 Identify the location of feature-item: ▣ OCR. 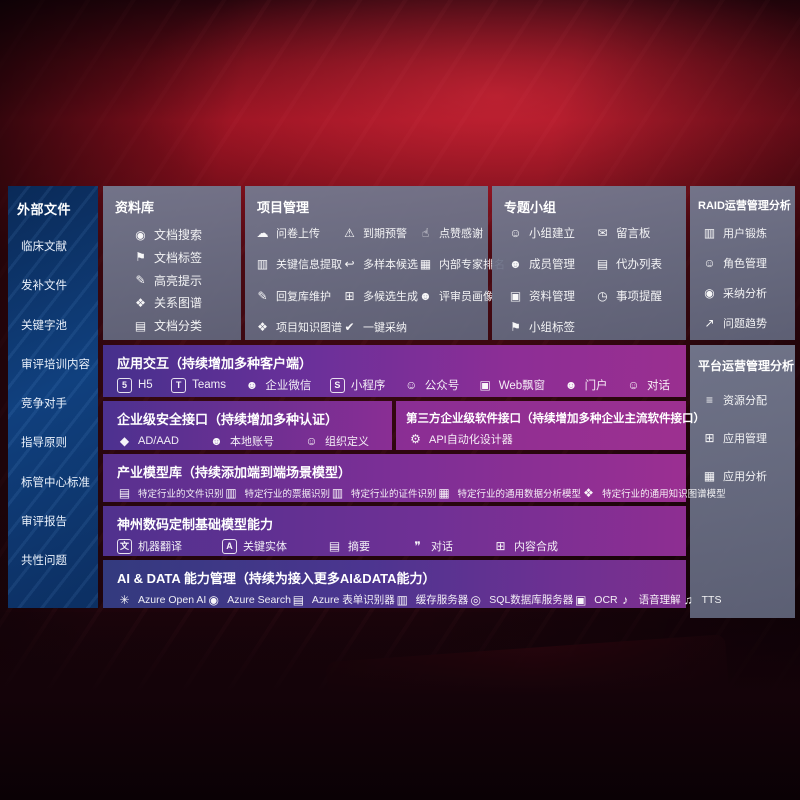
(595, 600).